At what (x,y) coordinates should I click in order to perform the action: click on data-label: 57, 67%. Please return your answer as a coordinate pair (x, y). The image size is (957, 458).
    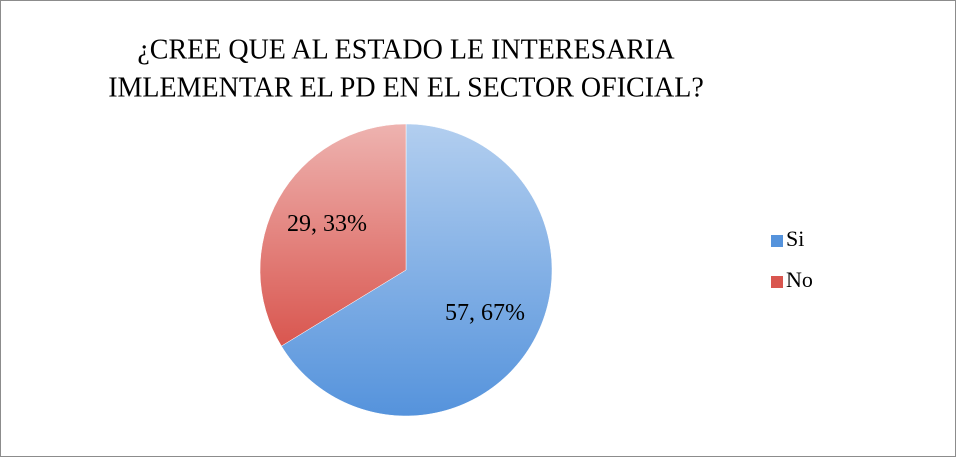
    Looking at the image, I should click on (485, 313).